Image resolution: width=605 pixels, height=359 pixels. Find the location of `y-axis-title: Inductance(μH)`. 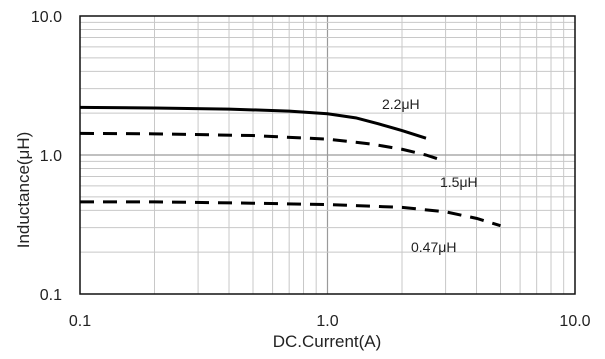

y-axis-title: Inductance(μH) is located at coordinates (23, 190).